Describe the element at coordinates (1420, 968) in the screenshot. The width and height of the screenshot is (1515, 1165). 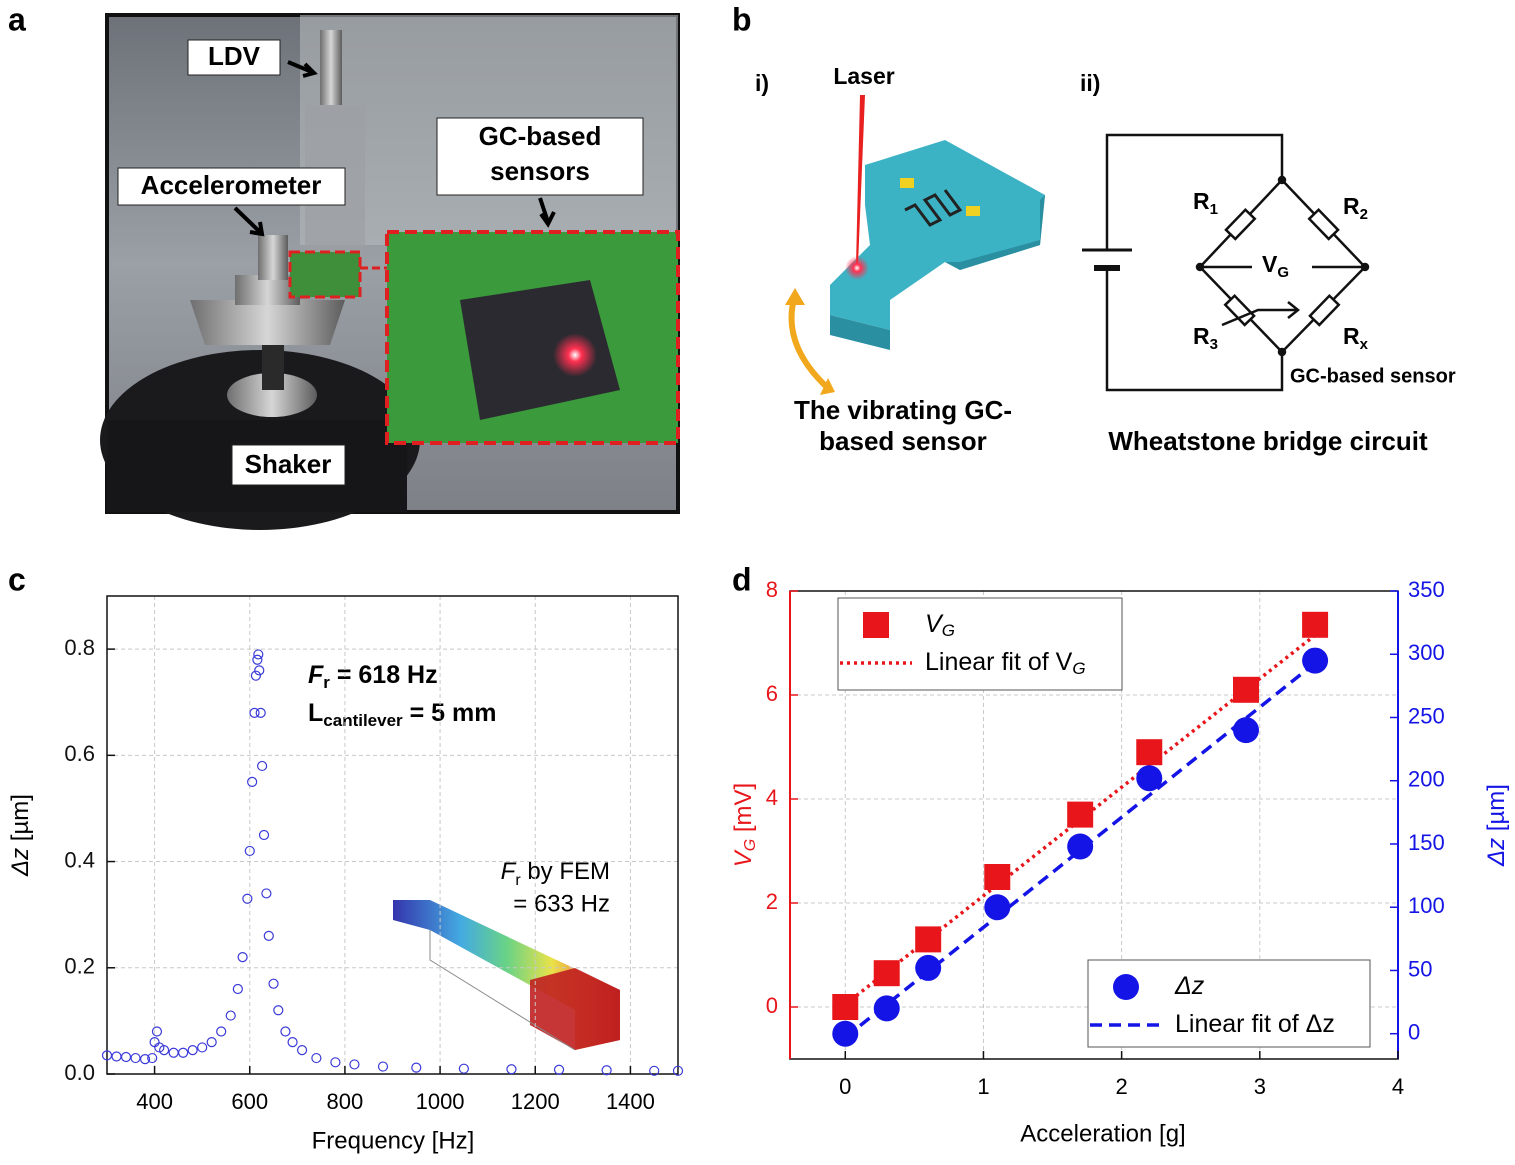
I see `y2-tick-label: 50` at that location.